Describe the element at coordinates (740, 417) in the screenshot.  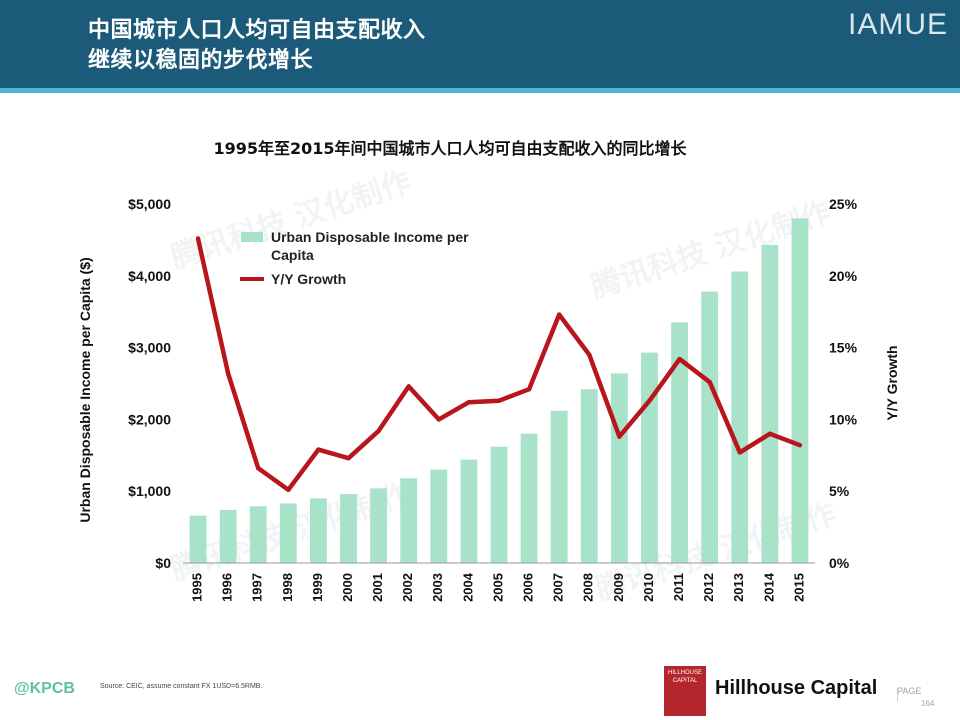
I see `bar-2013` at that location.